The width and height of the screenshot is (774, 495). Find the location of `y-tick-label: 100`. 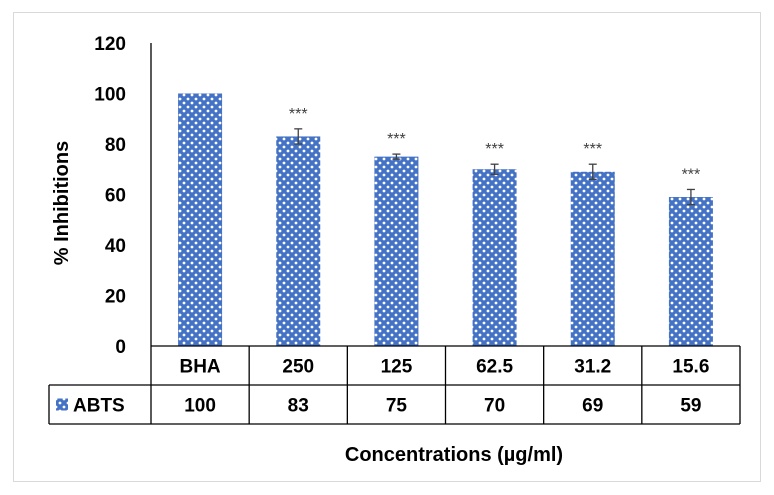

y-tick-label: 100 is located at coordinates (110, 95).